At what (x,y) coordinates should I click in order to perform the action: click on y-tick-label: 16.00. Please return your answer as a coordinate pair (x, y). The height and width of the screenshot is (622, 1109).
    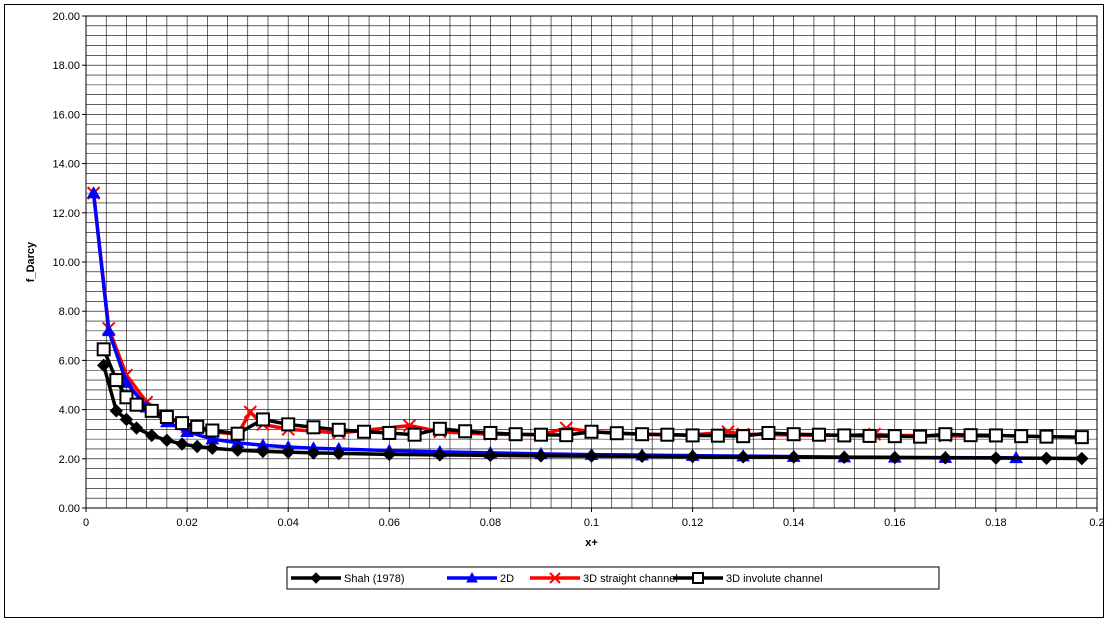
    Looking at the image, I should click on (66, 115).